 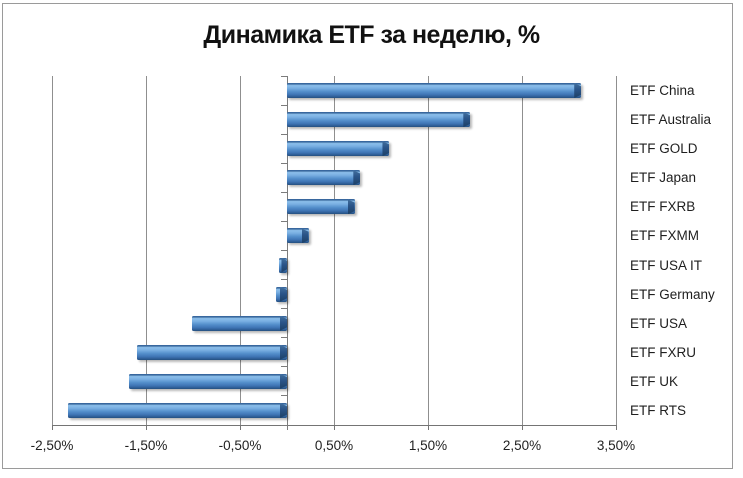 I want to click on category-label: ETF FXMM, so click(x=664, y=236).